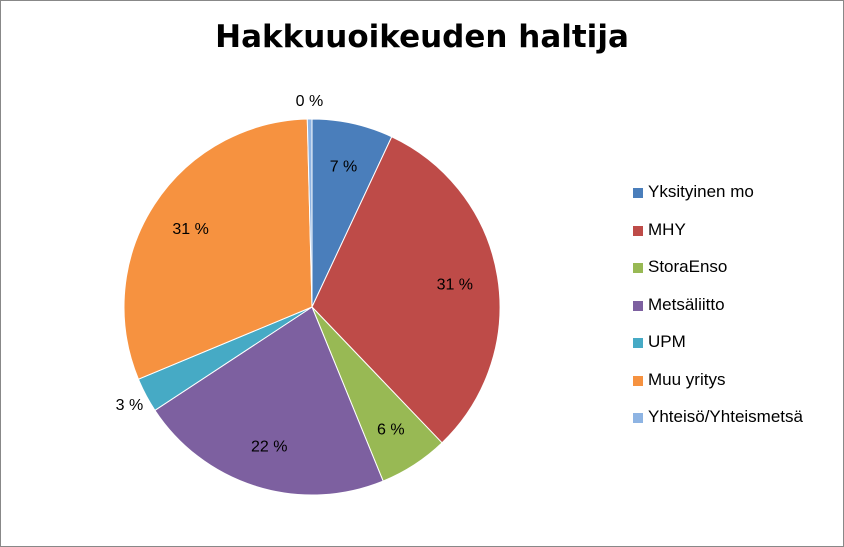  I want to click on legend-label: Metsäliitto, so click(686, 304).